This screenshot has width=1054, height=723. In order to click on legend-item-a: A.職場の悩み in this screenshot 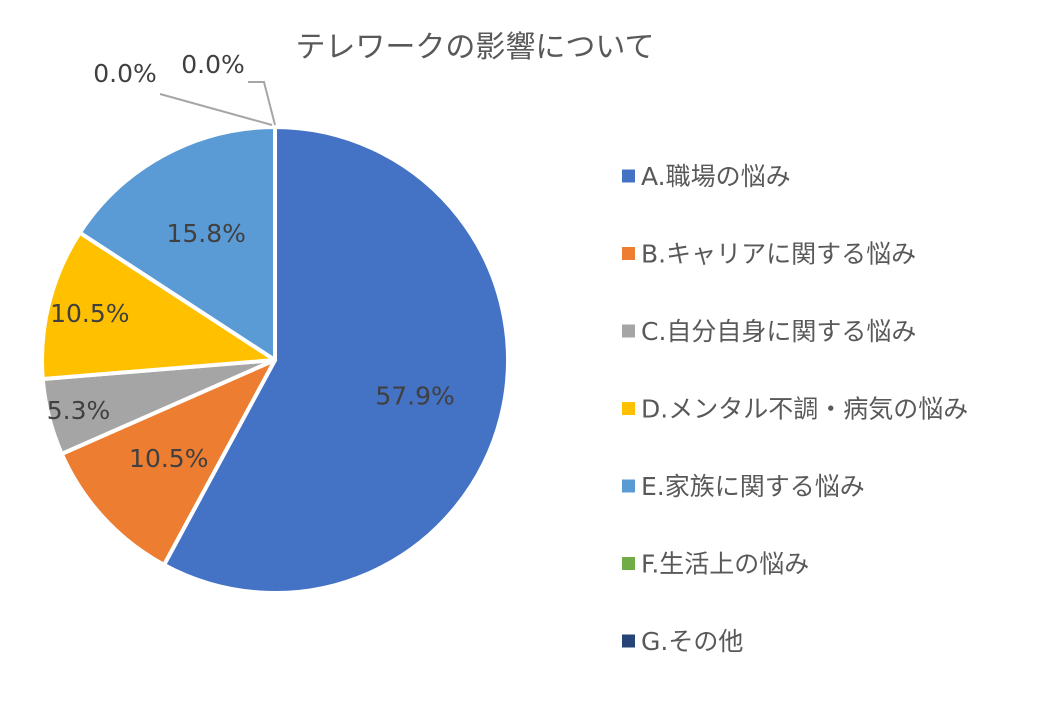, I will do `click(706, 176)`.